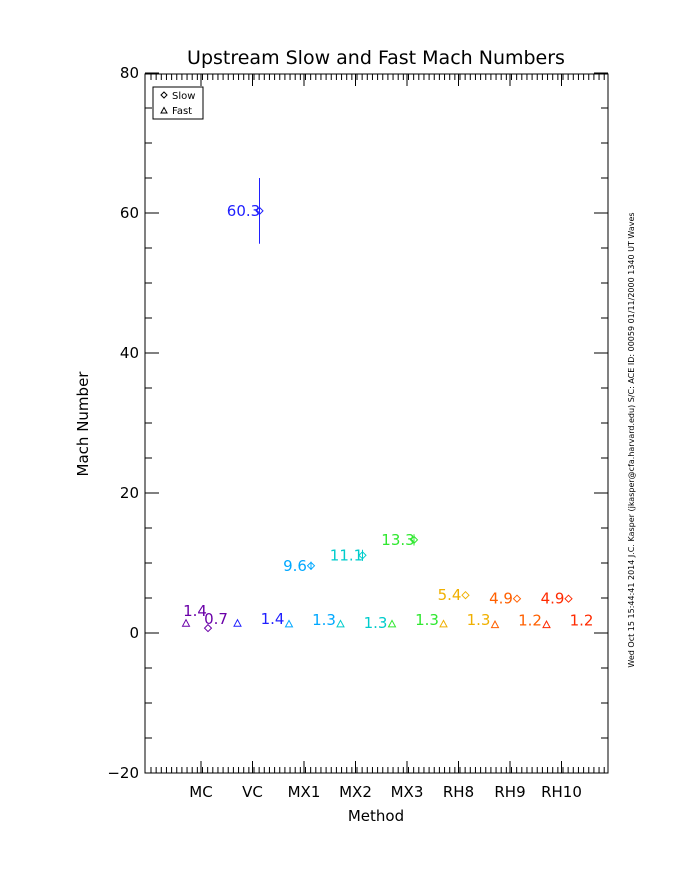 The image size is (680, 880). I want to click on y-axis-label: Mach Number, so click(83, 424).